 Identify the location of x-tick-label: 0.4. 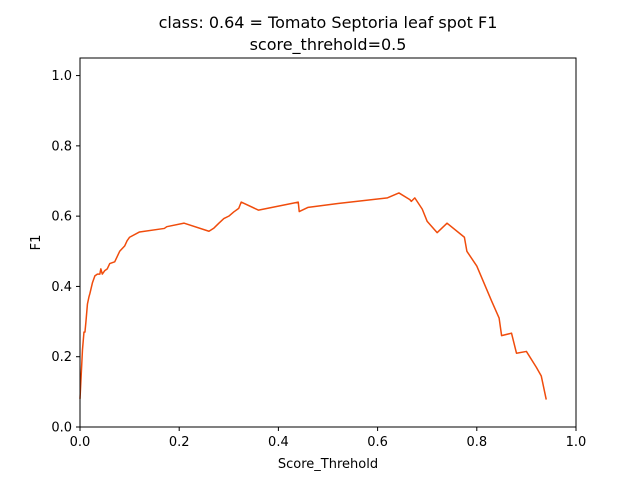
(278, 442).